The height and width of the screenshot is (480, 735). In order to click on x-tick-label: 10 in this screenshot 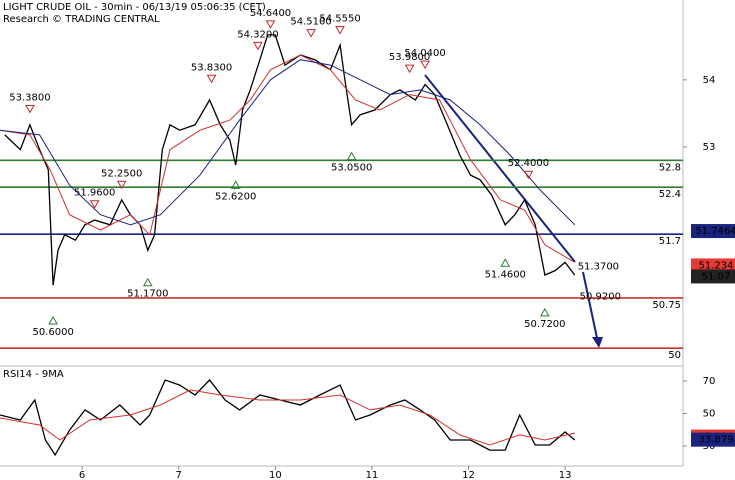, I will do `click(275, 475)`.